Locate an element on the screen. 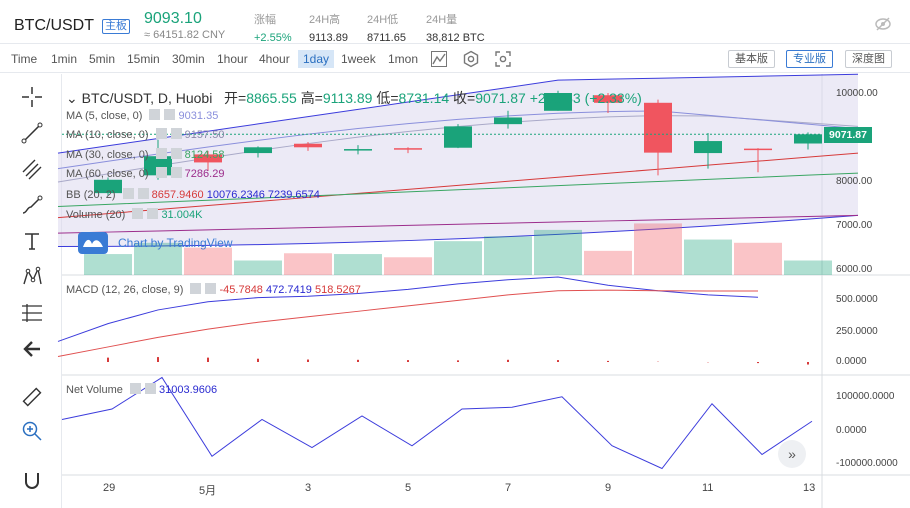 The height and width of the screenshot is (508, 910). interval-4hour: 4hour is located at coordinates (274, 59).